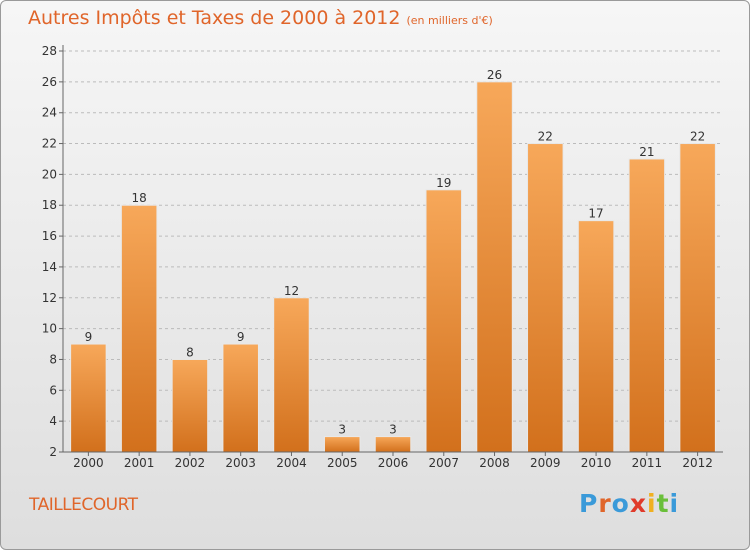 This screenshot has width=750, height=550. I want to click on data-label: 12, so click(291, 291).